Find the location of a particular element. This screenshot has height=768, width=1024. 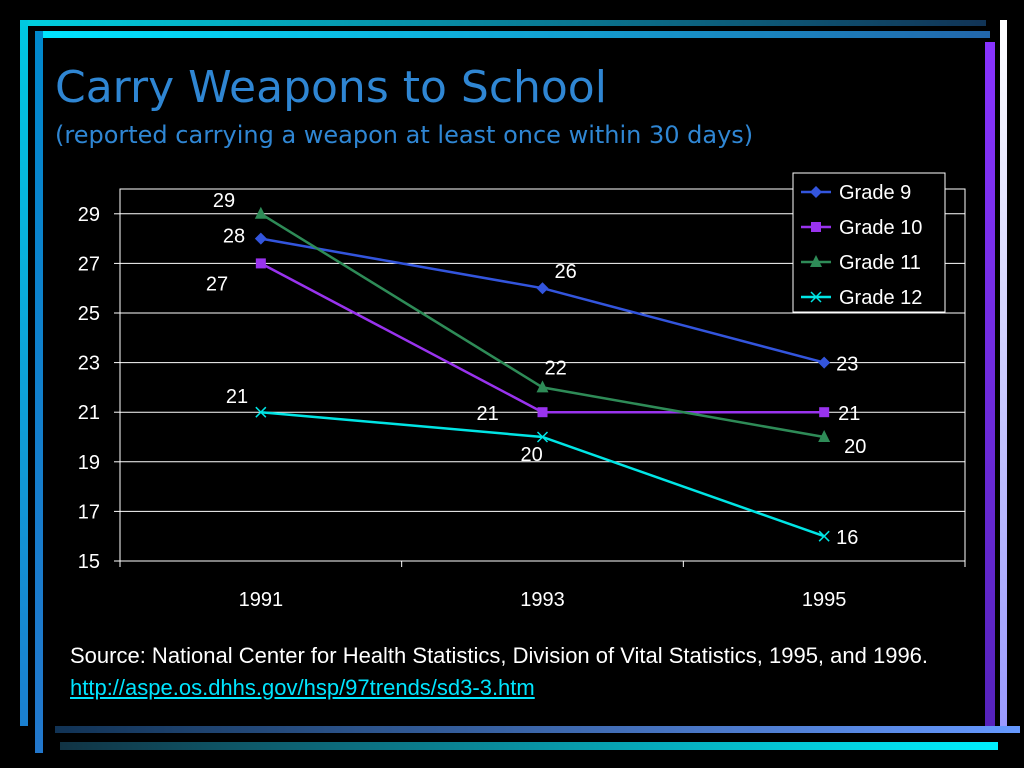

y-tick-label: 19 is located at coordinates (89, 463).